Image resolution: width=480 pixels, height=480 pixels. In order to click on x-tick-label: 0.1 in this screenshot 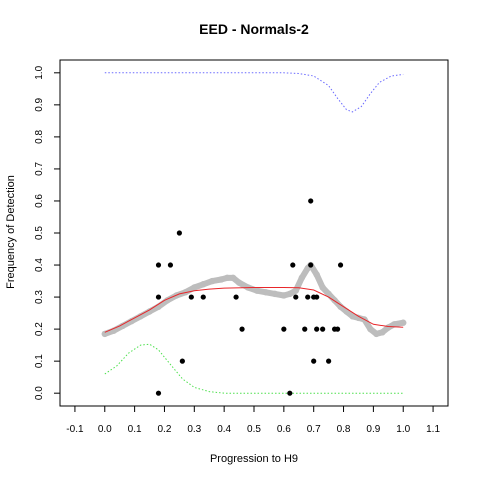, I will do `click(135, 429)`.